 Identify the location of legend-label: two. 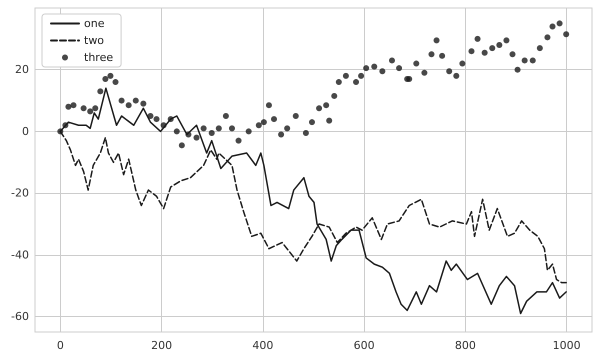
(94, 40).